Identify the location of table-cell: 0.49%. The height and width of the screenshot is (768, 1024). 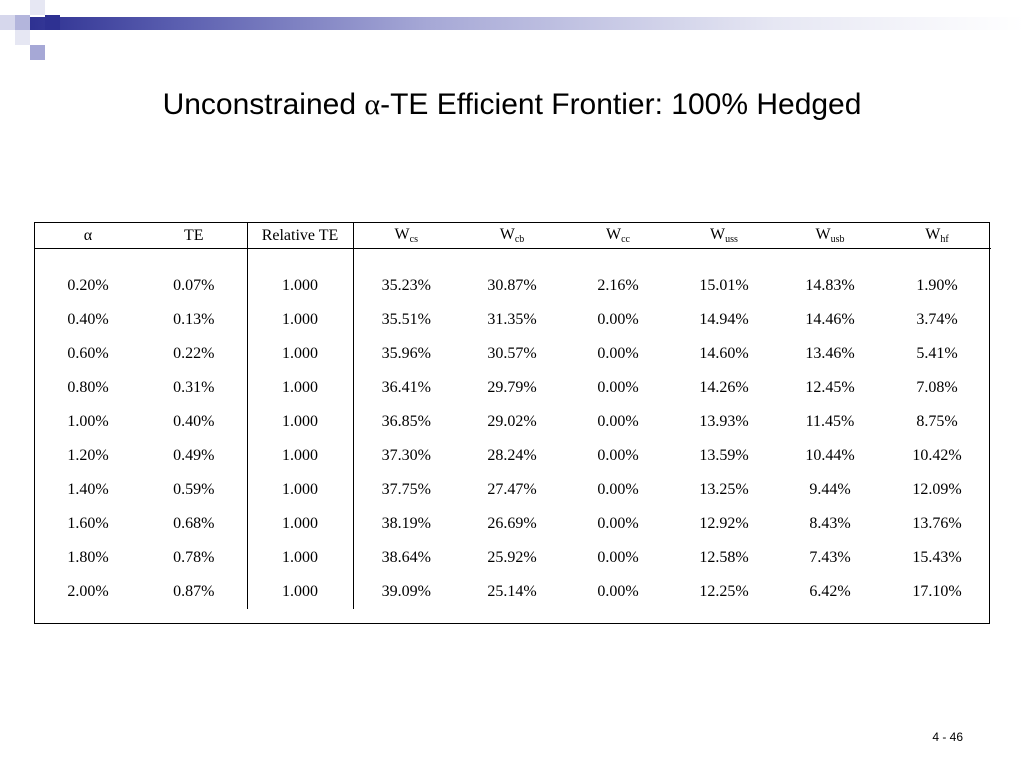
(194, 456).